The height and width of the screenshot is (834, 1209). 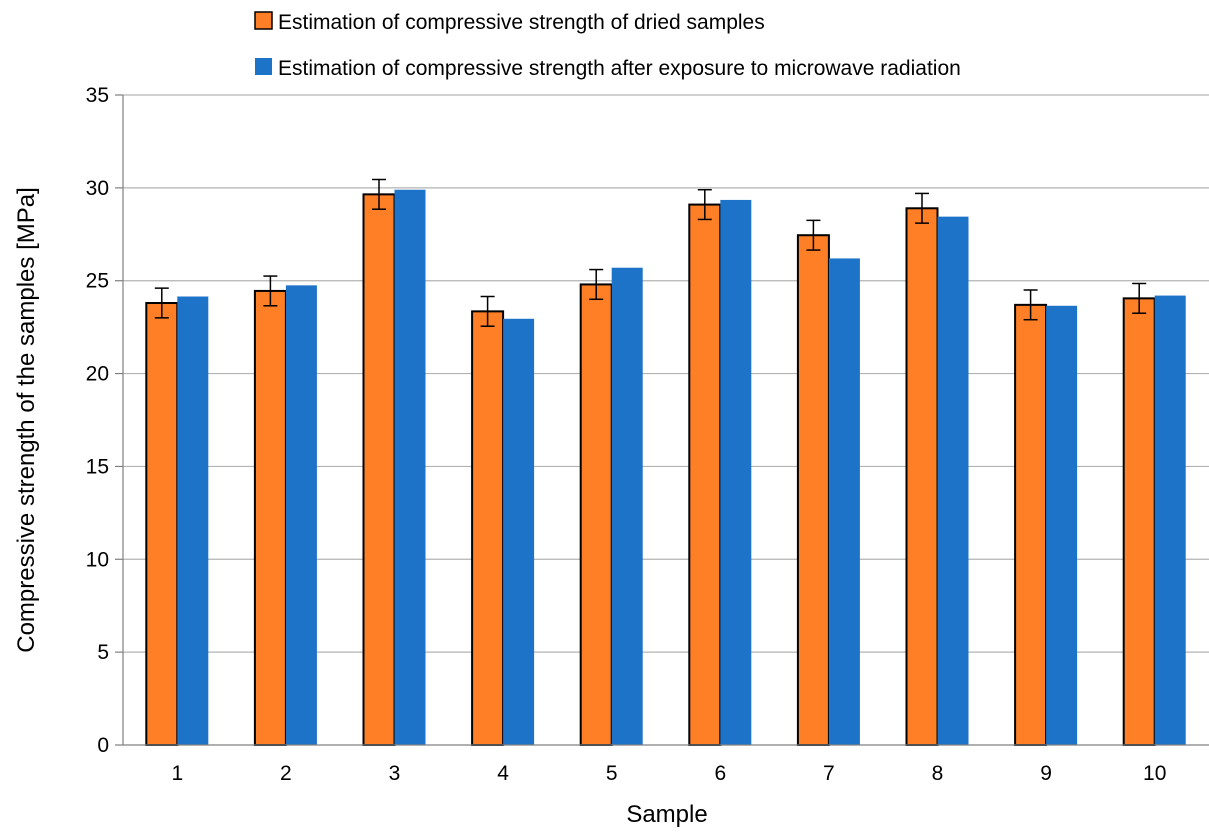 I want to click on x-tick-label: 4, so click(x=503, y=773).